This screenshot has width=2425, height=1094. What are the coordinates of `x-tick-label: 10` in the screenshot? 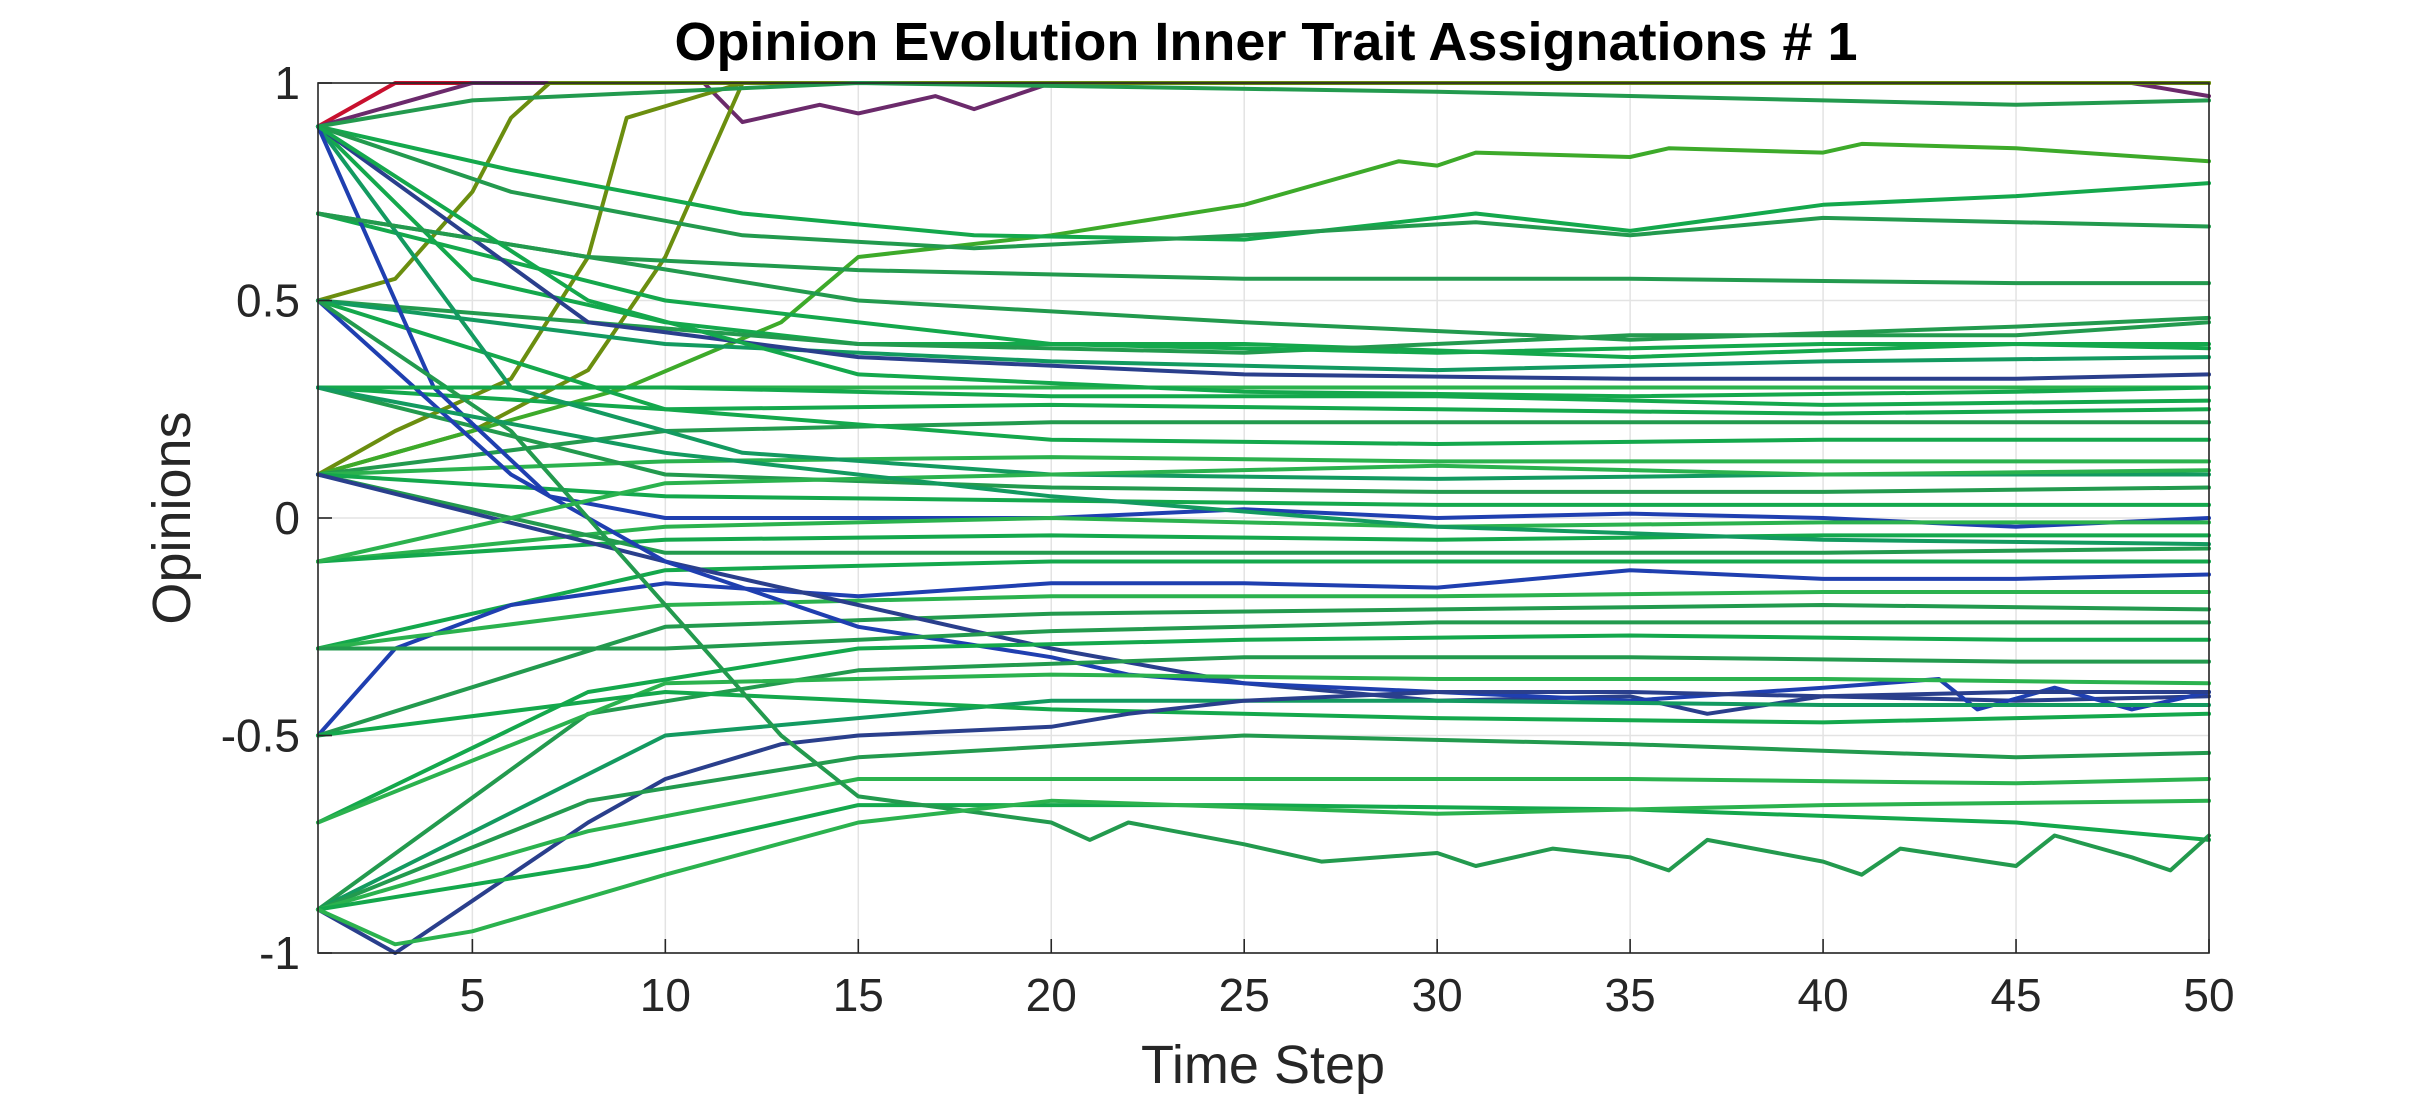 It's located at (665, 995).